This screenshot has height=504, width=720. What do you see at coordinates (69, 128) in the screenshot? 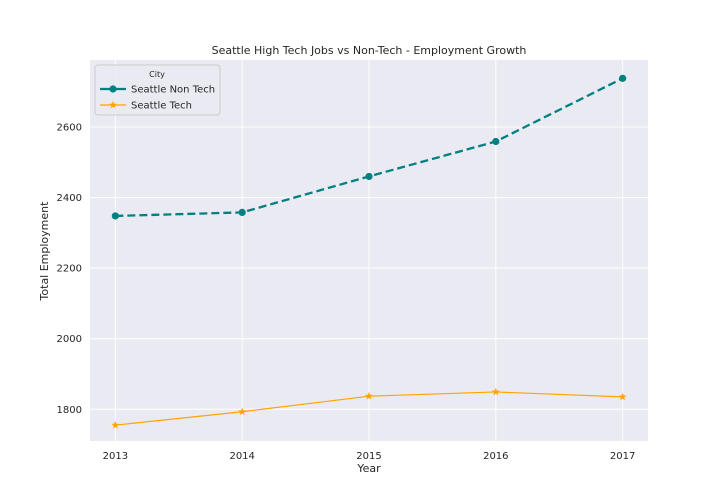
I see `y-tick-label: 2600` at bounding box center [69, 128].